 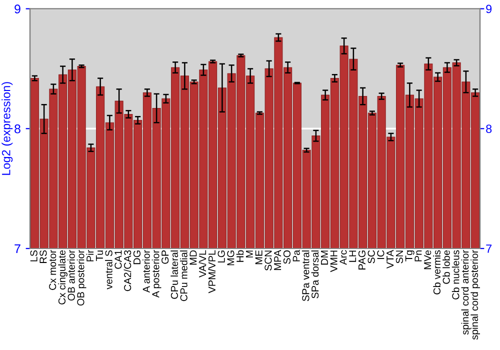 I want to click on y-tick-label: 9, so click(x=17, y=9).